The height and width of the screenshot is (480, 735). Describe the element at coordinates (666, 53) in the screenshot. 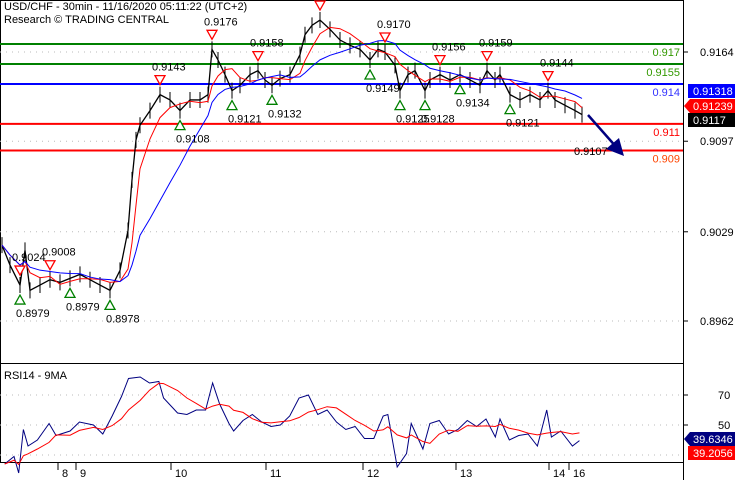

I see `level-label: 0.917` at that location.